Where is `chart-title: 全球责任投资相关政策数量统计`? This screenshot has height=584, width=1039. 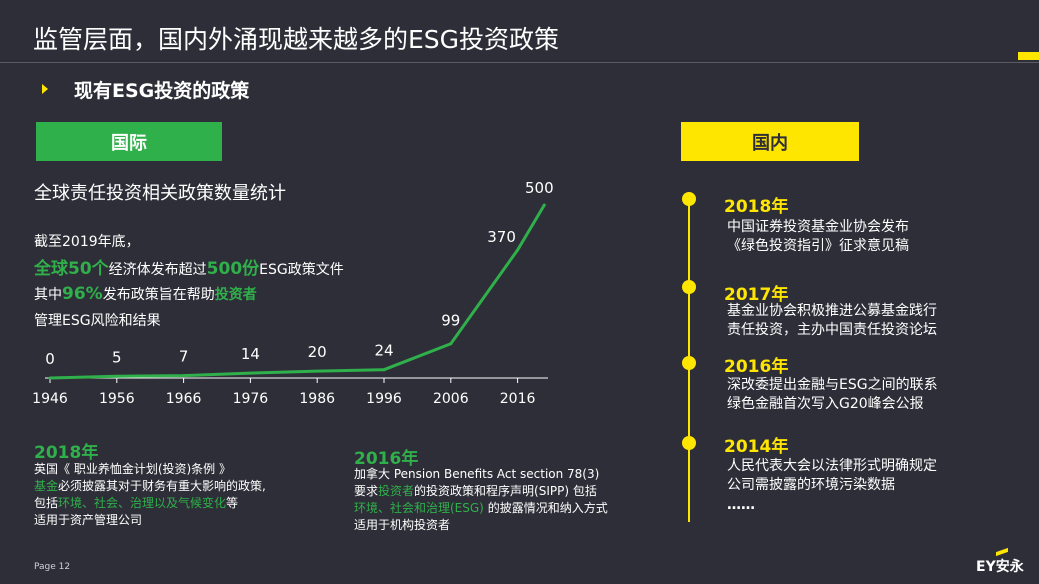
chart-title: 全球责任投资相关政策数量统计 is located at coordinates (160, 193).